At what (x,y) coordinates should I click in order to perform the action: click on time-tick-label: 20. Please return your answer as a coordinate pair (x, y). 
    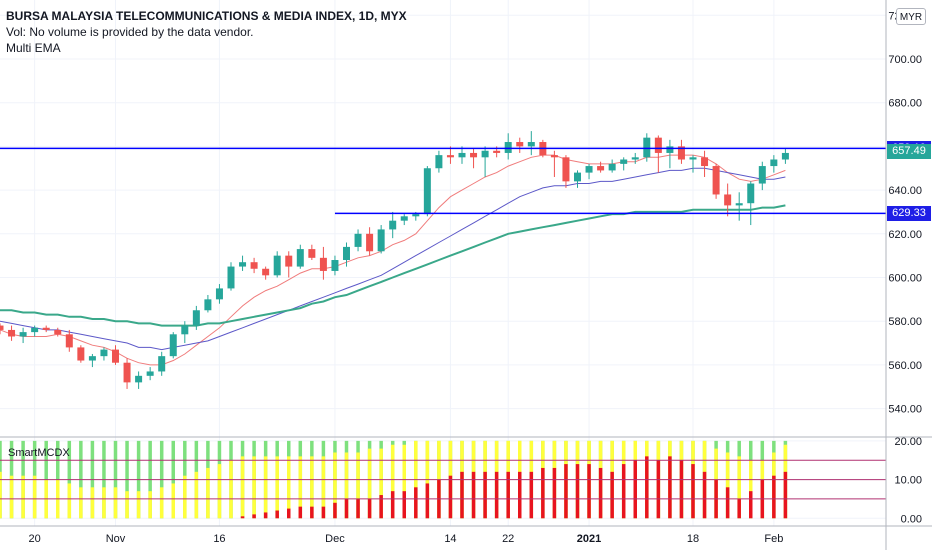
    Looking at the image, I should click on (35, 539).